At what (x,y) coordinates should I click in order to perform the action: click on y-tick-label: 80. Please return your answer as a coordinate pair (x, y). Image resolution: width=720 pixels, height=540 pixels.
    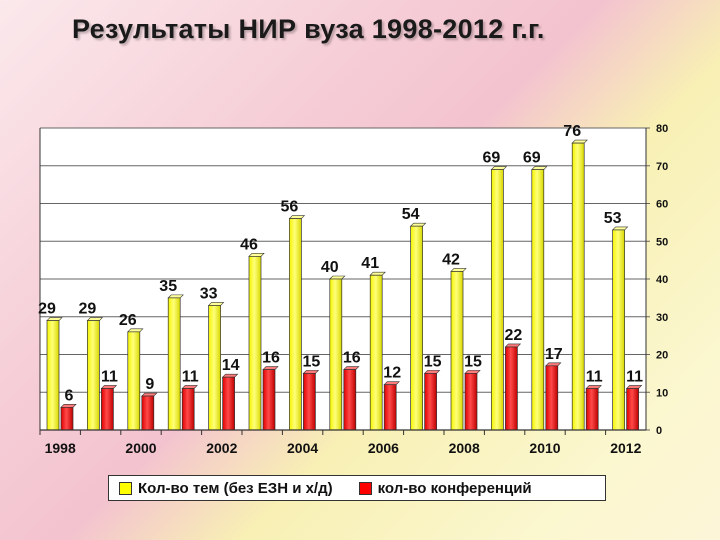
    Looking at the image, I should click on (662, 129).